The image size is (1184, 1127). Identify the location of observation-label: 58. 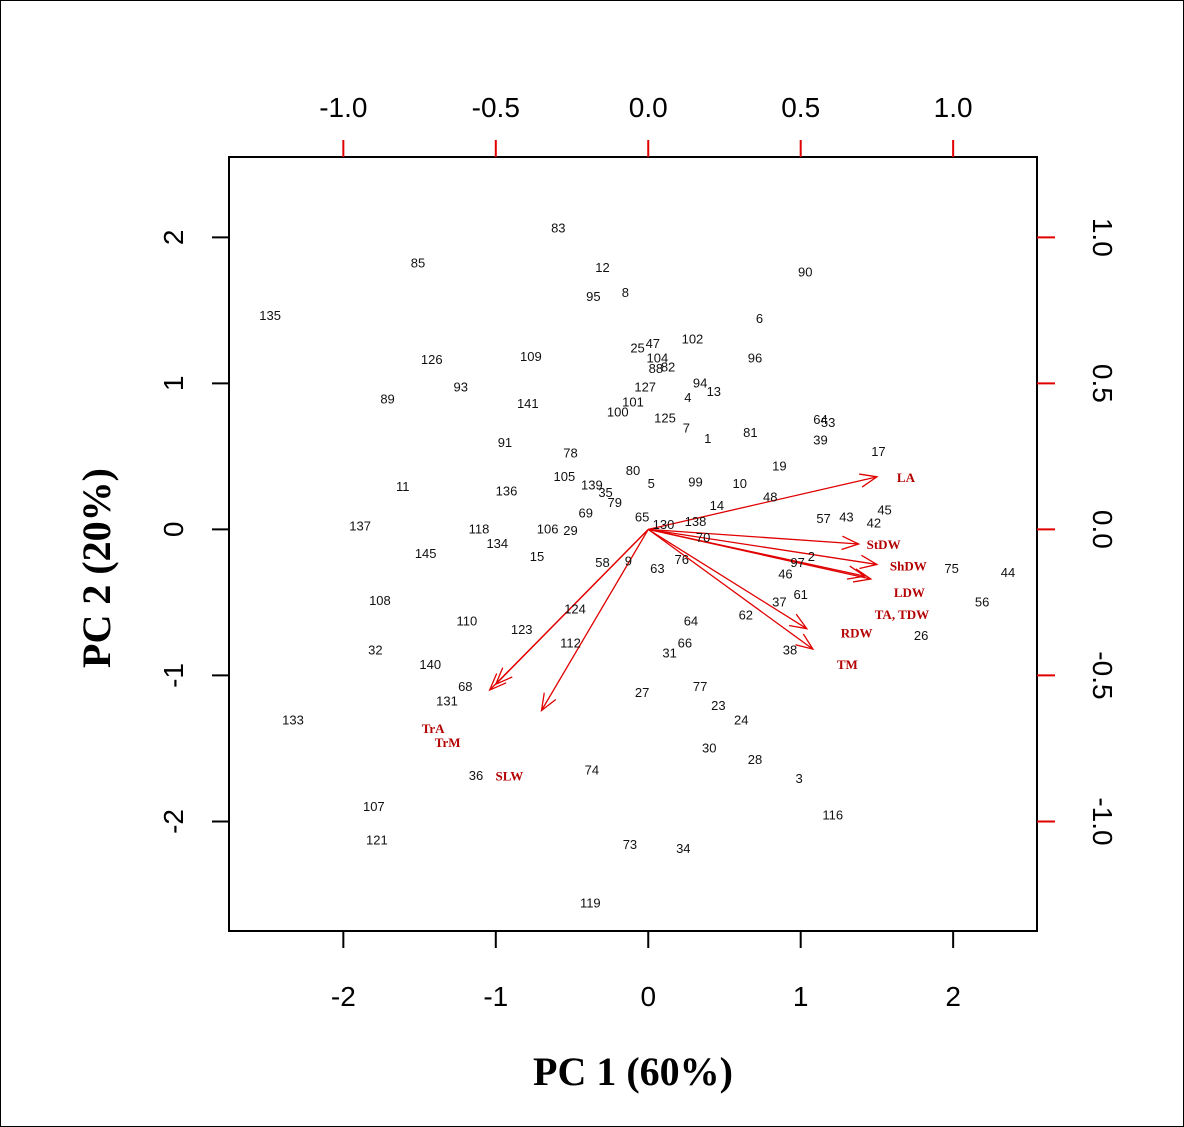
(602, 562).